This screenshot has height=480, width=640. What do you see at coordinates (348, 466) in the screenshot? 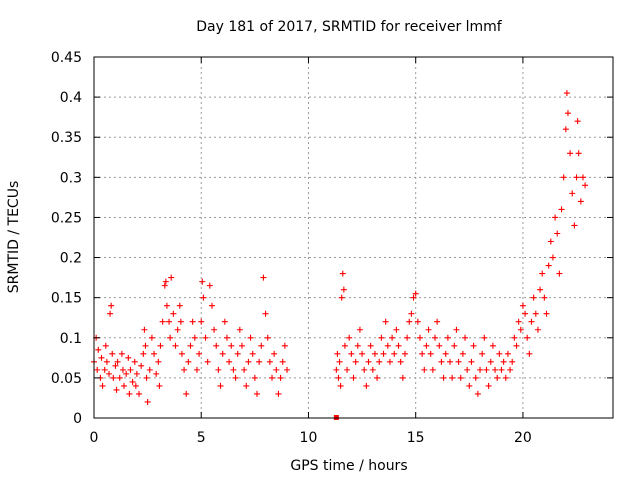
I see `x-axis-label: GPS time / hours` at bounding box center [348, 466].